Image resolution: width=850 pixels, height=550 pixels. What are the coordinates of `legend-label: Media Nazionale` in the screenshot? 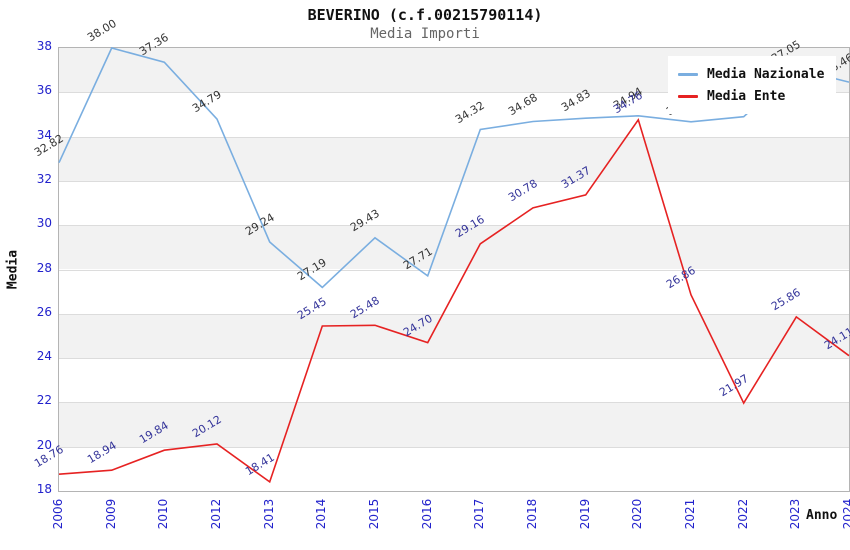 It's located at (766, 74).